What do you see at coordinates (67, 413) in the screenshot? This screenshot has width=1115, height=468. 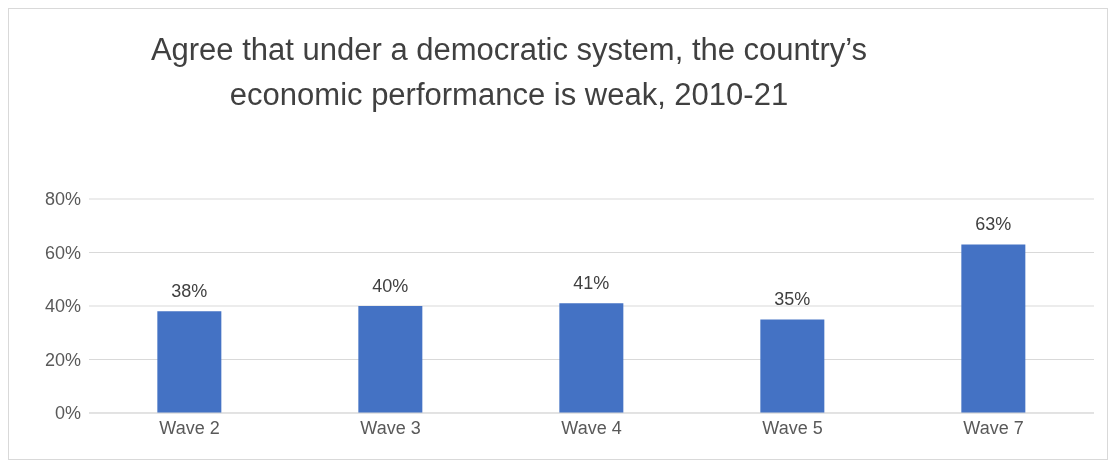 I see `y-tick-label: 0%` at bounding box center [67, 413].